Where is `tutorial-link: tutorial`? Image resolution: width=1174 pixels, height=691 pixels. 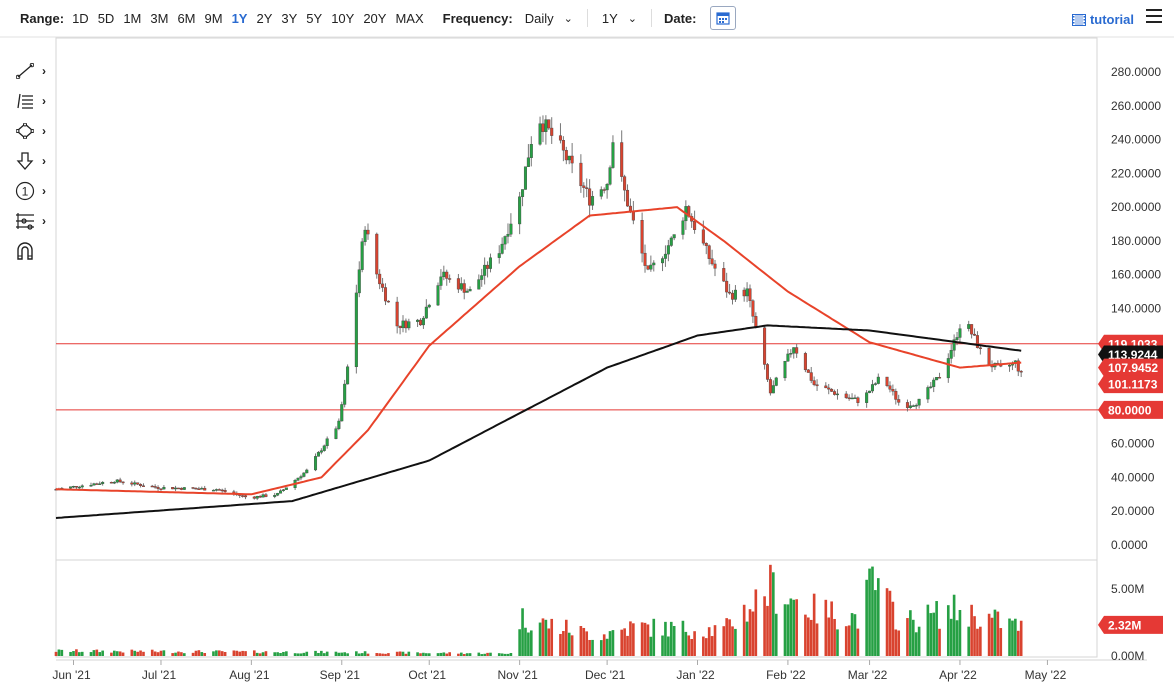
tutorial-link: tutorial is located at coordinates (1102, 19).